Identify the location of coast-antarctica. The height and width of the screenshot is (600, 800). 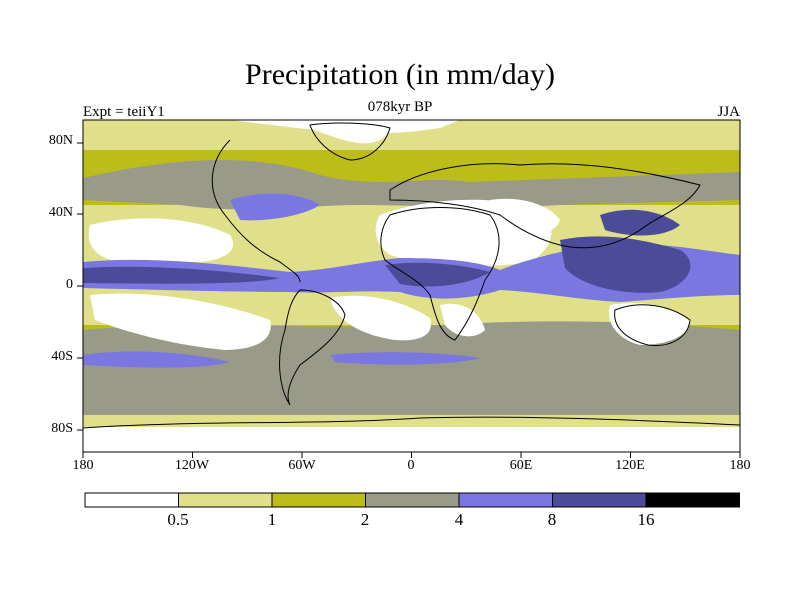
(411, 422).